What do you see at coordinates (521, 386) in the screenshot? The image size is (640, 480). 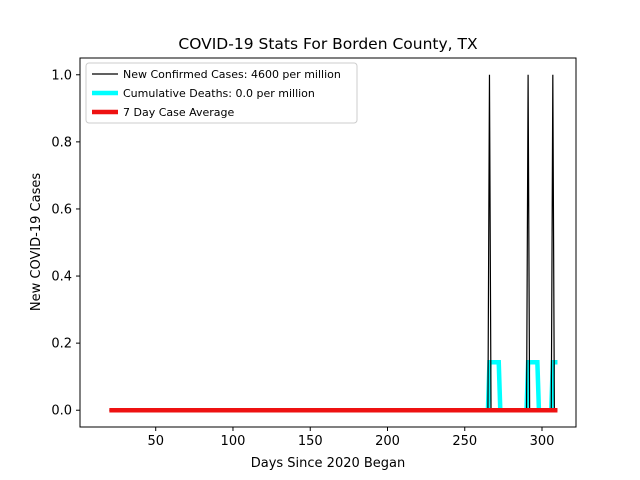 I see `series-line-cumulative-deaths` at bounding box center [521, 386].